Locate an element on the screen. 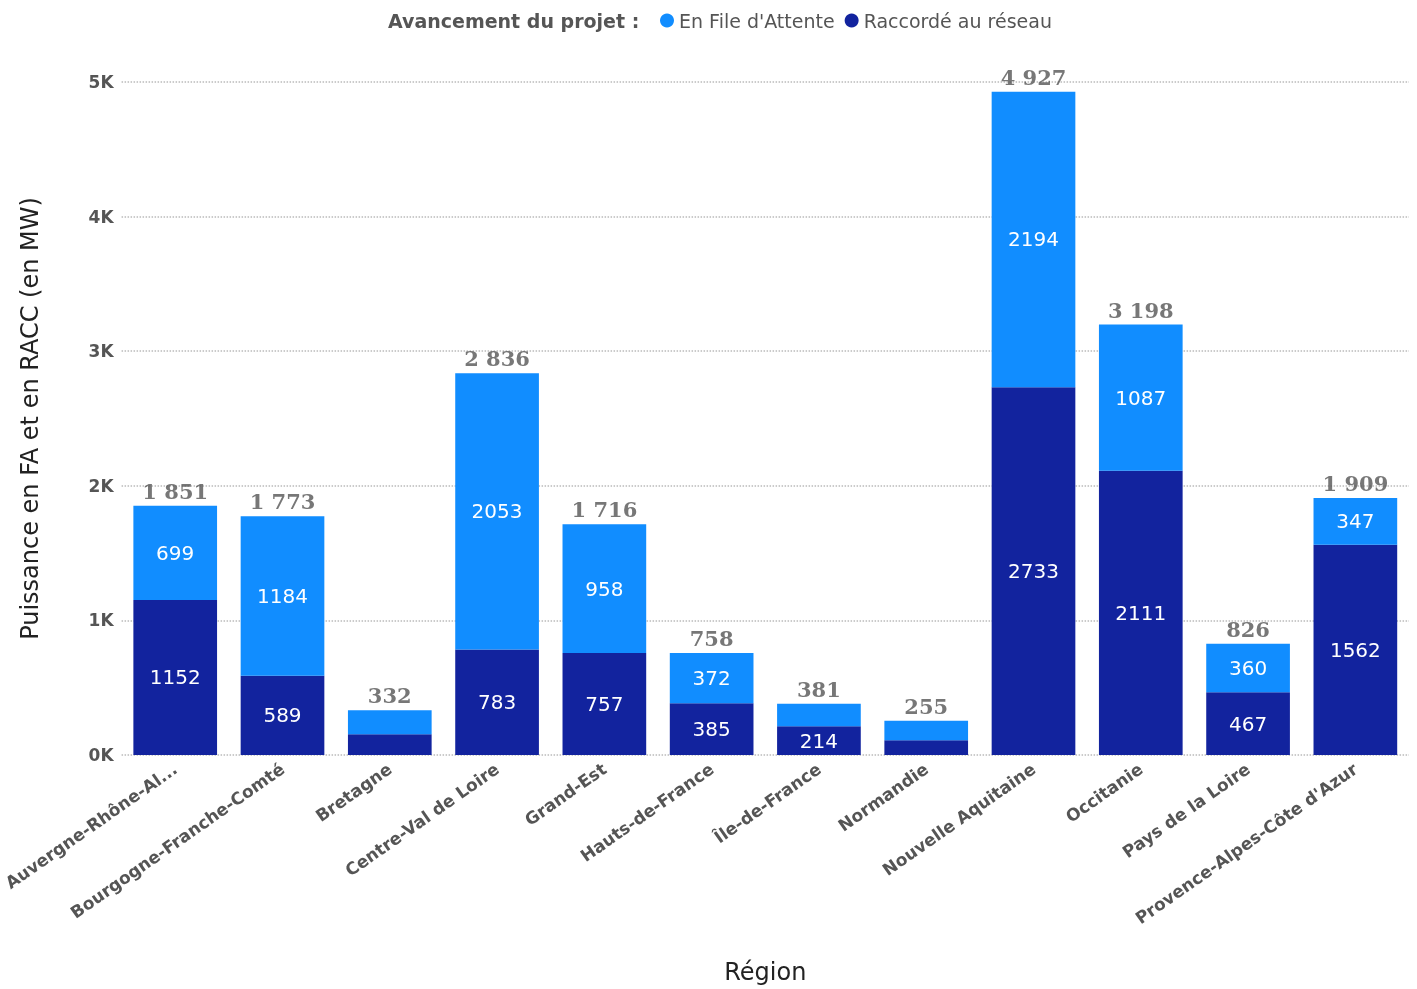 This screenshot has height=989, width=1417. data-label: 1087 is located at coordinates (1141, 397).